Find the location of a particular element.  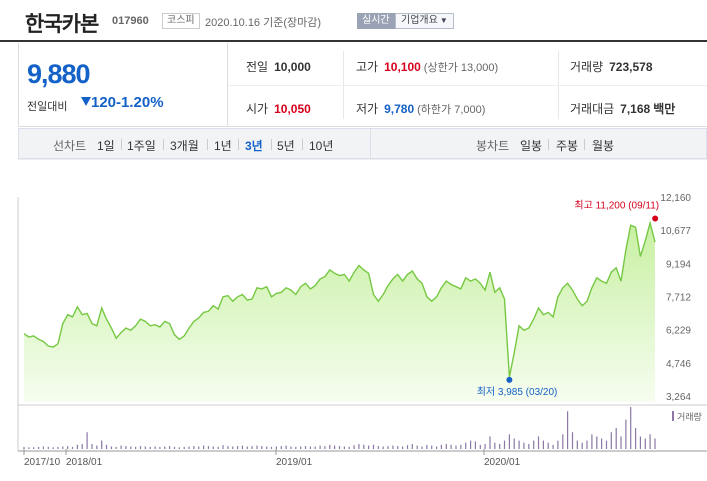

volume-legend-marker is located at coordinates (673, 416).